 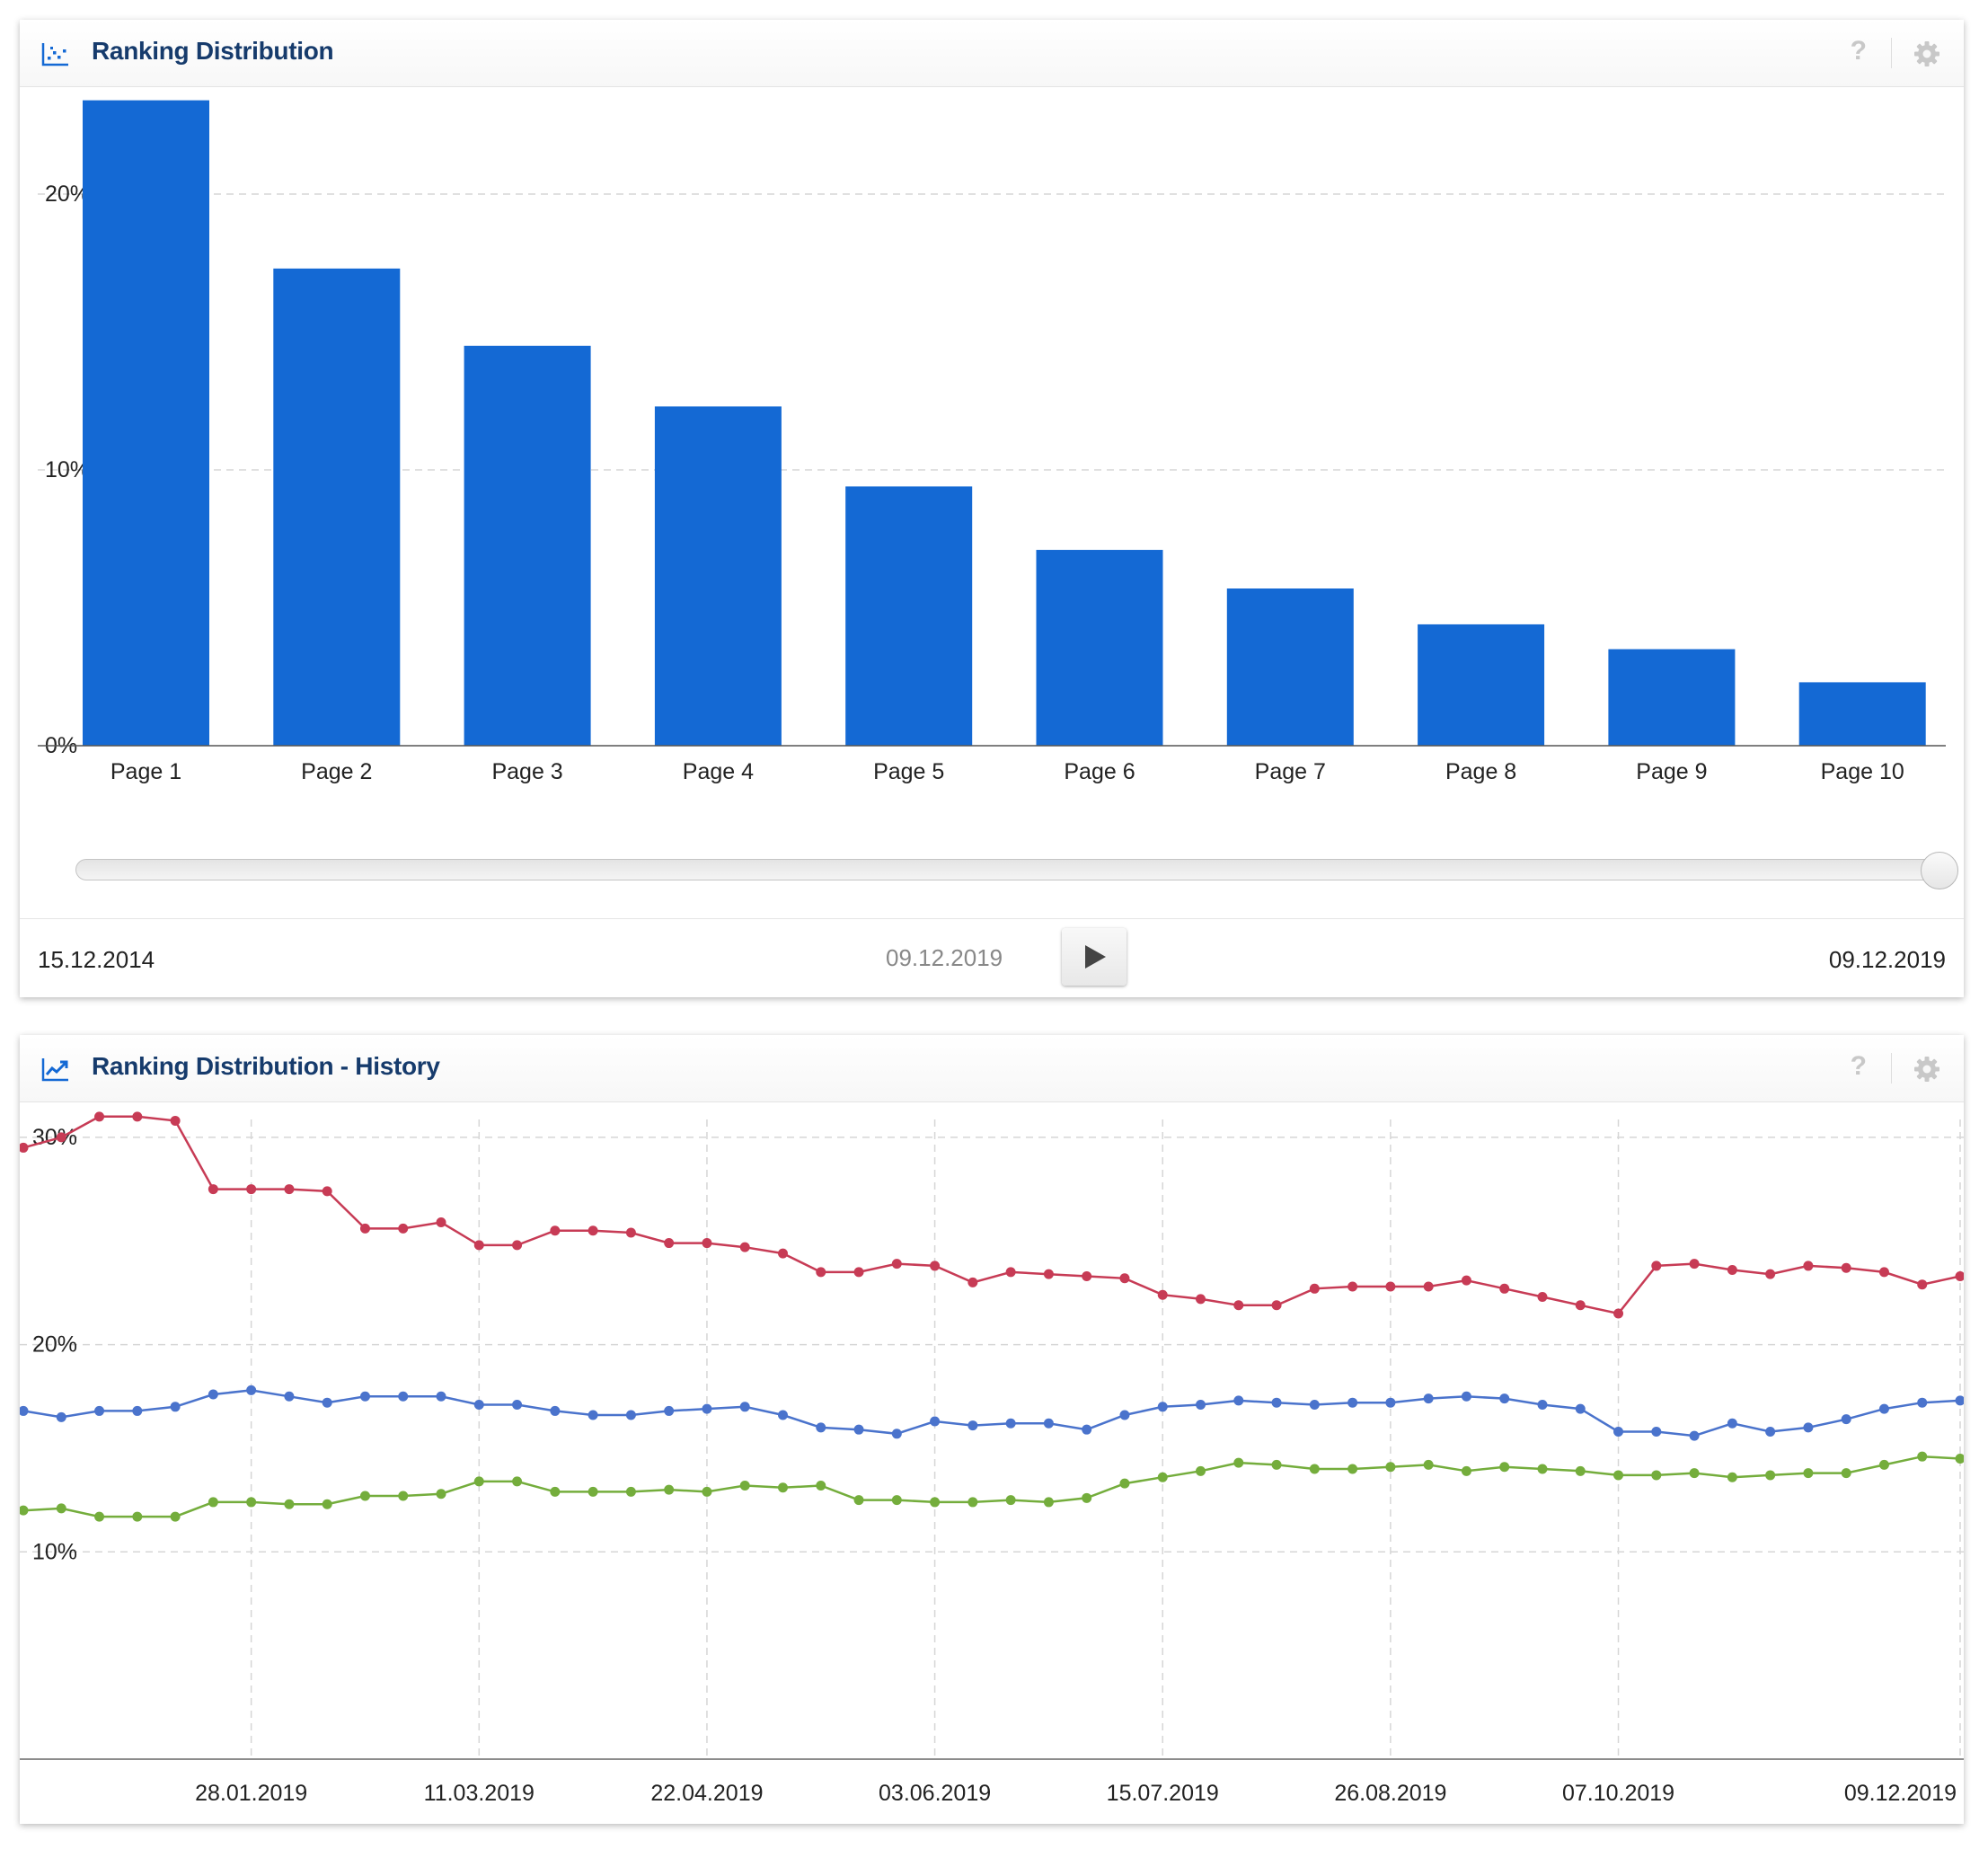 I want to click on play-button, so click(x=1094, y=957).